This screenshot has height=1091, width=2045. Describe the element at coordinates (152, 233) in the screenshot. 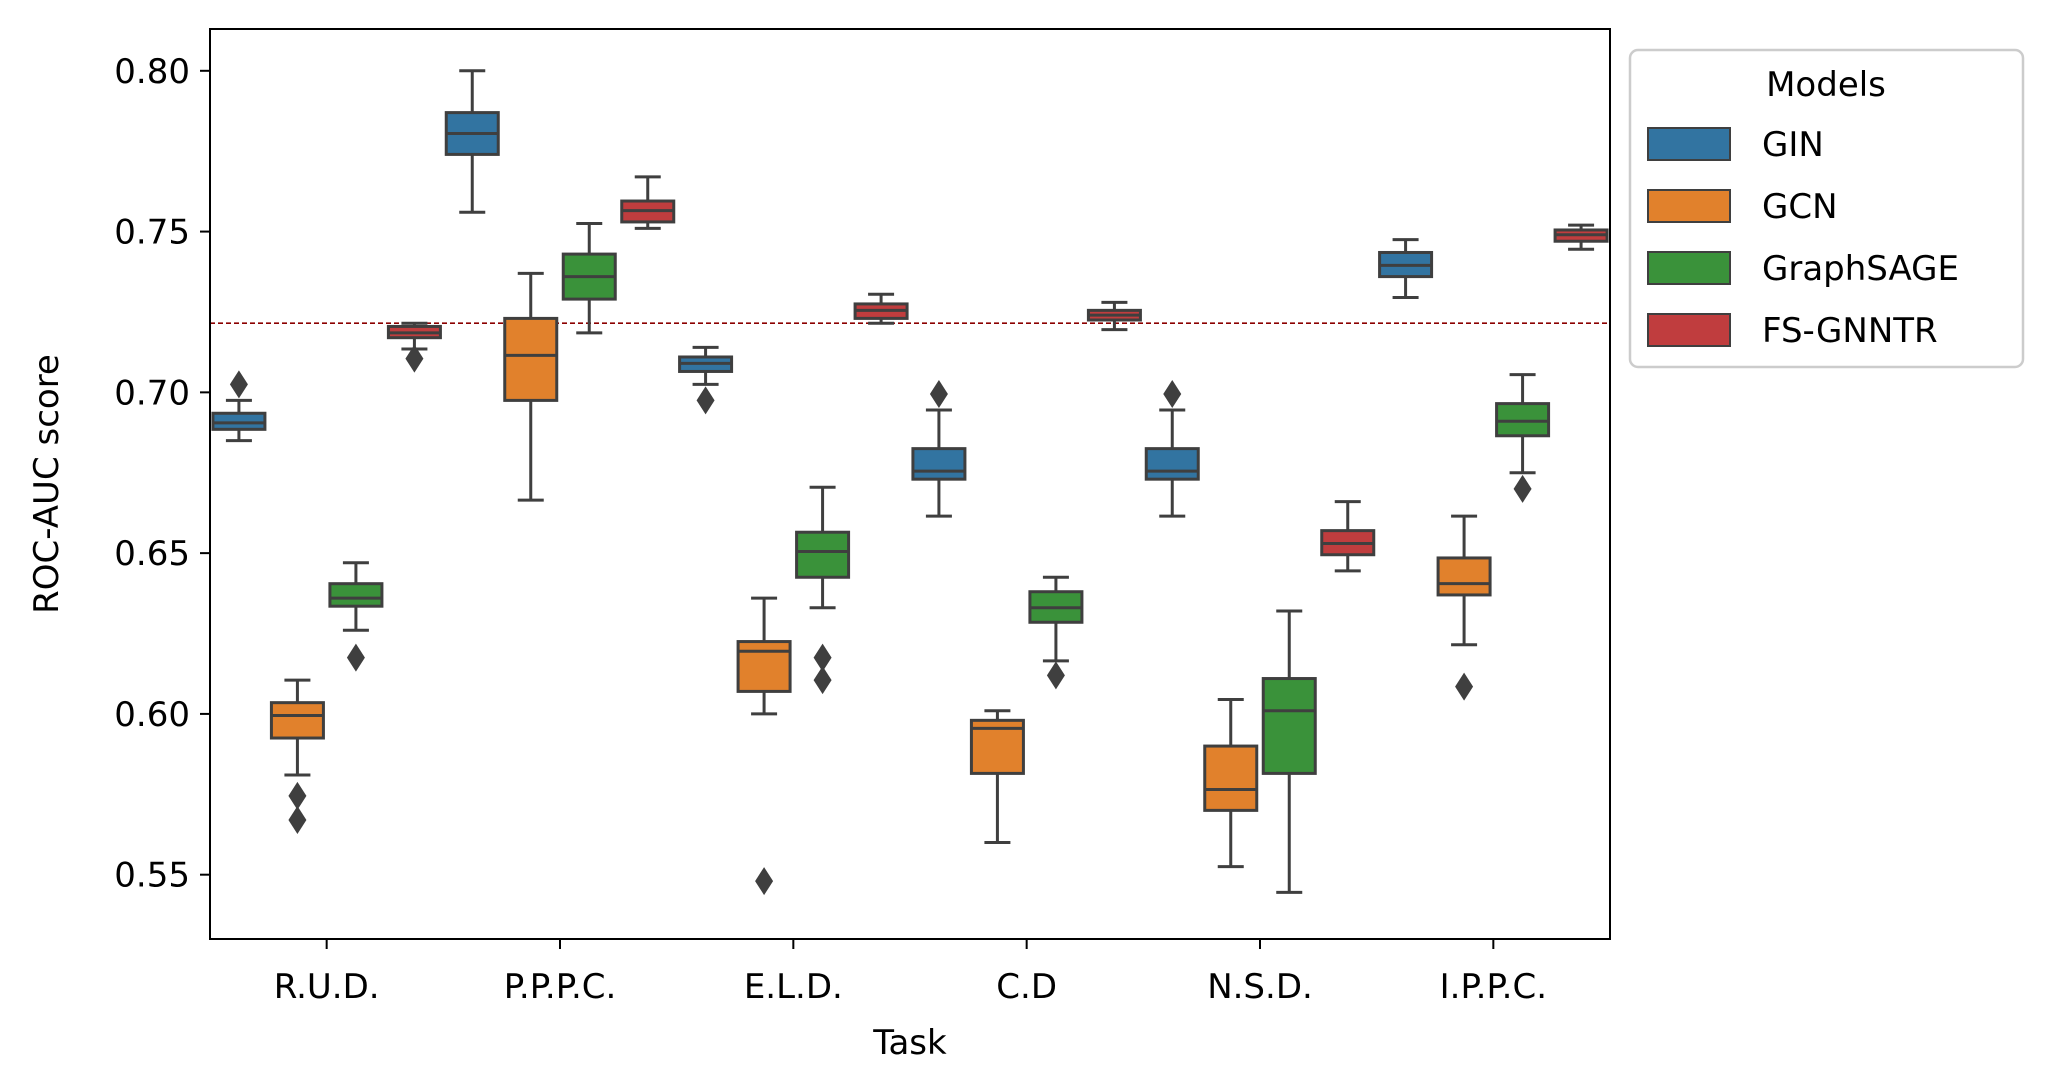

I see `y-tick-label: 0.75` at that location.